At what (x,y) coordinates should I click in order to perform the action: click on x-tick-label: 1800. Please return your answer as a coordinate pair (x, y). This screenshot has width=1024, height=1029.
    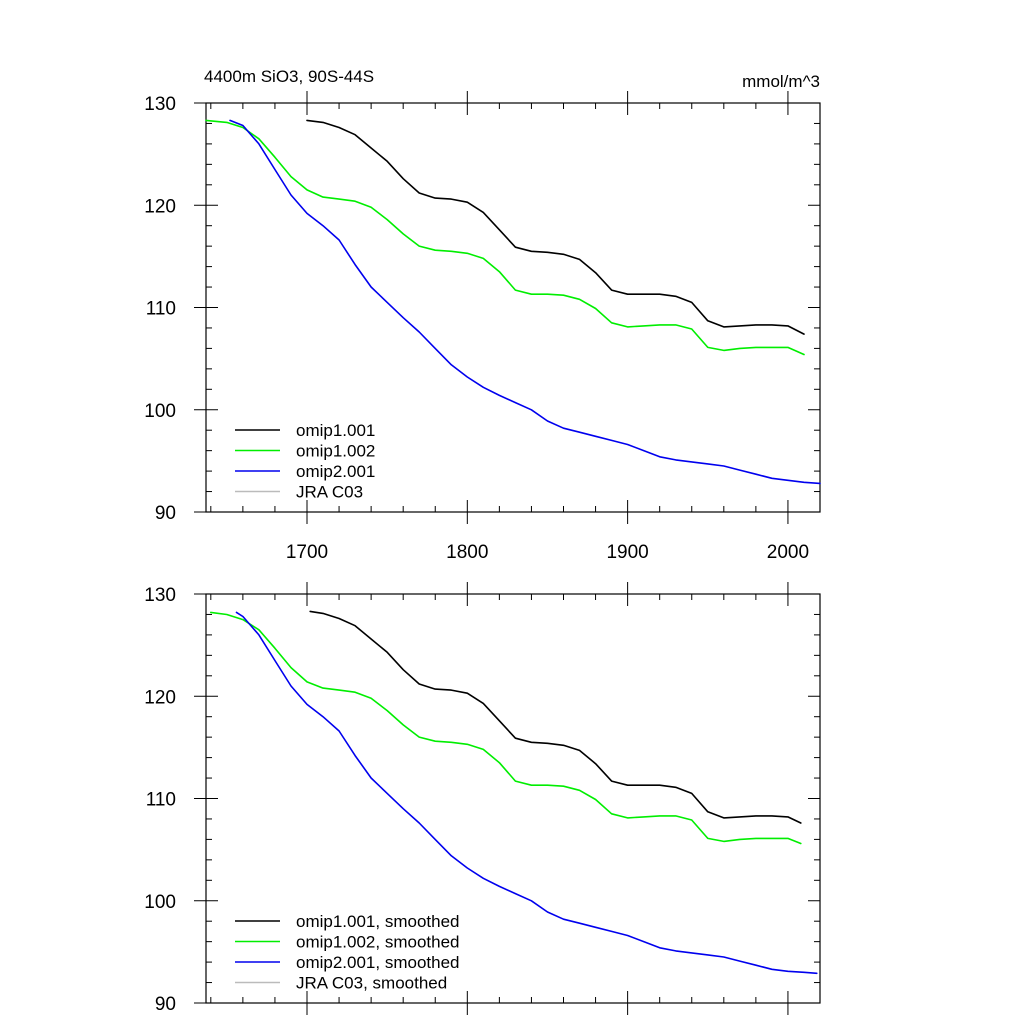
    Looking at the image, I should click on (467, 552).